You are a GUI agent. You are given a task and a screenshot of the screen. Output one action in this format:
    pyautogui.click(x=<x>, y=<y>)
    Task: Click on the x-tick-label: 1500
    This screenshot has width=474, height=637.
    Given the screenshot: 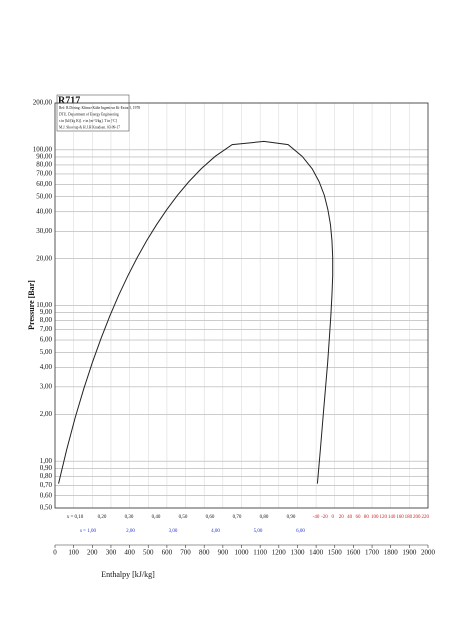 What is the action you would take?
    pyautogui.click(x=335, y=553)
    